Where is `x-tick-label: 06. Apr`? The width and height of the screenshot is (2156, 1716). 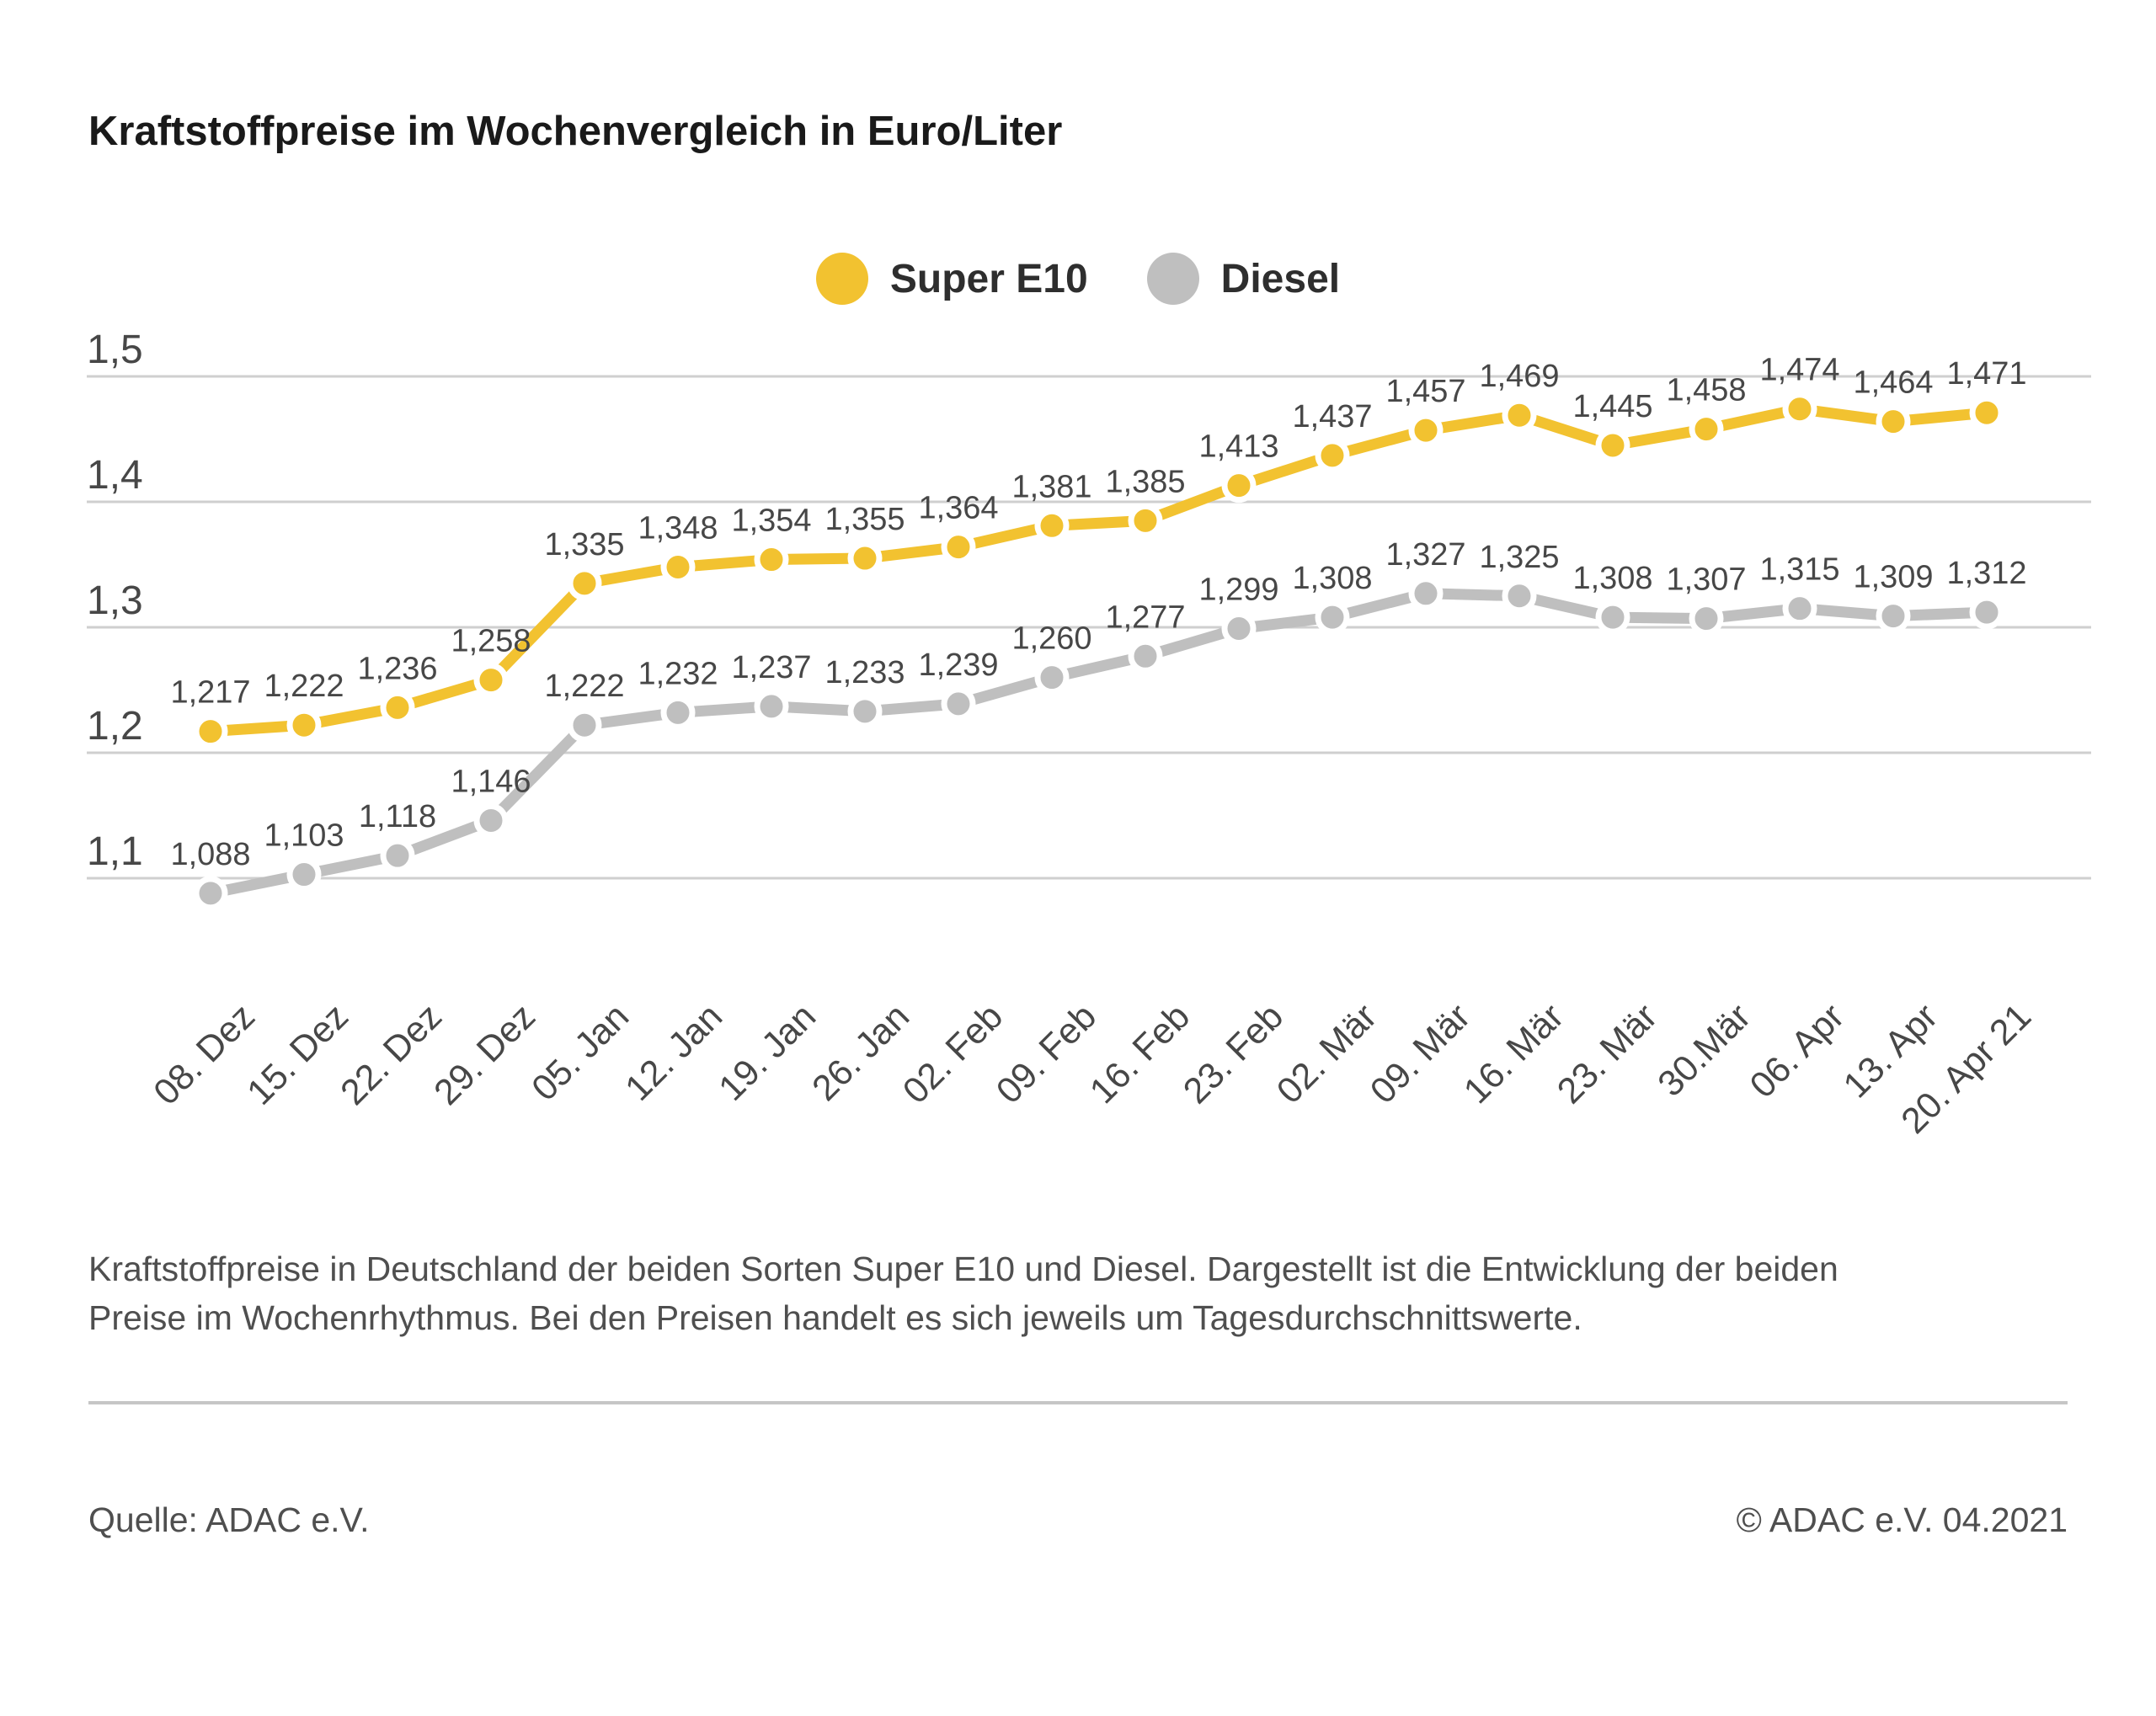 x-tick-label: 06. Apr is located at coordinates (1797, 1051).